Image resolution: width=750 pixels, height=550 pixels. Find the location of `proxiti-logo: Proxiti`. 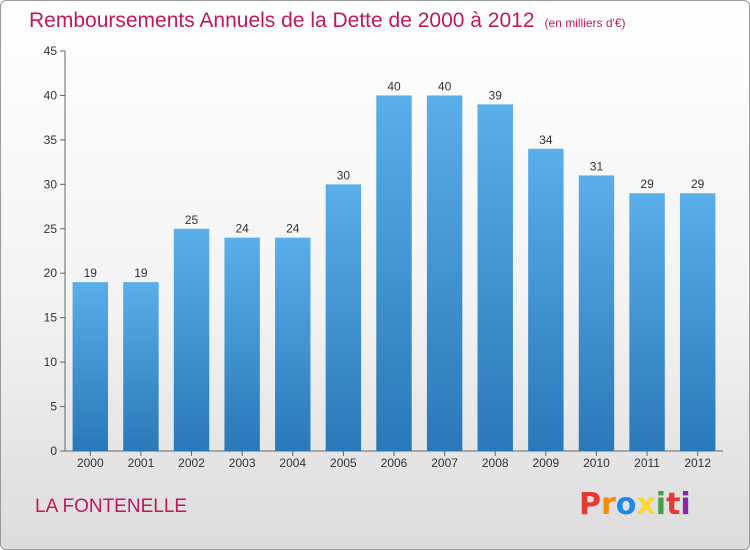

proxiti-logo: Proxiti is located at coordinates (635, 504).